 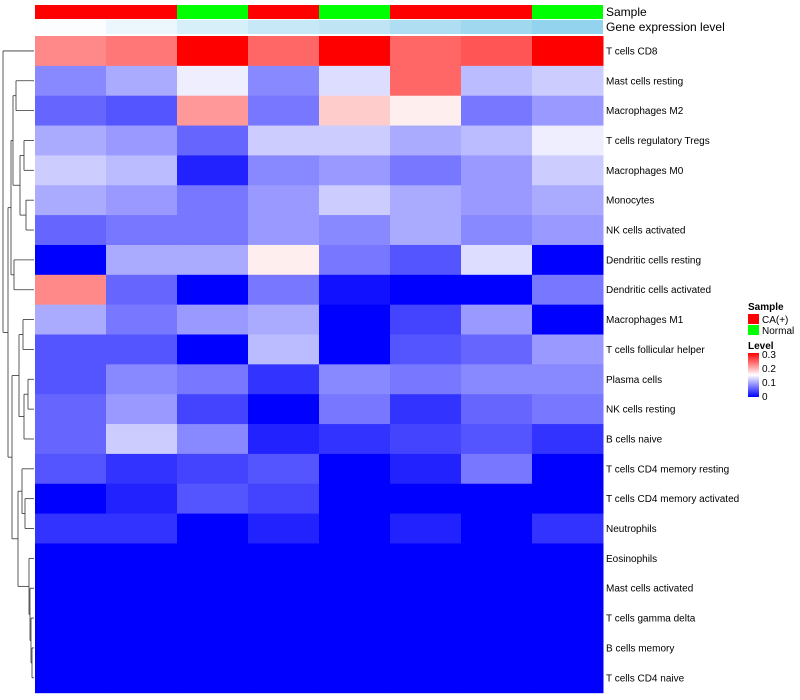 What do you see at coordinates (645, 678) in the screenshot?
I see `row-label: T cells CD4 naive` at bounding box center [645, 678].